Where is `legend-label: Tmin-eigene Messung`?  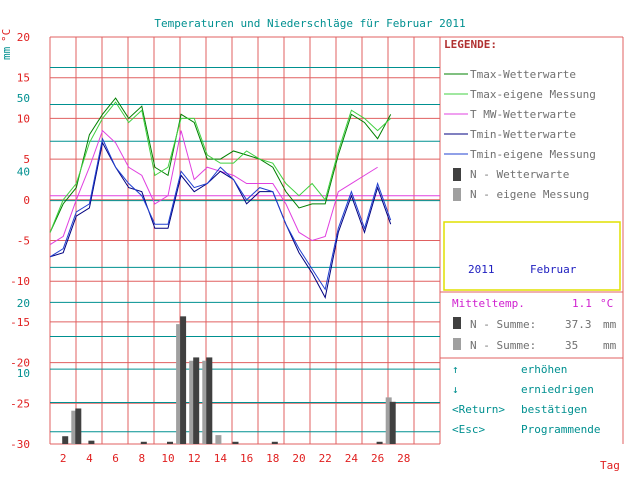
legend-label: Tmin-eigene Messung is located at coordinates (533, 154).